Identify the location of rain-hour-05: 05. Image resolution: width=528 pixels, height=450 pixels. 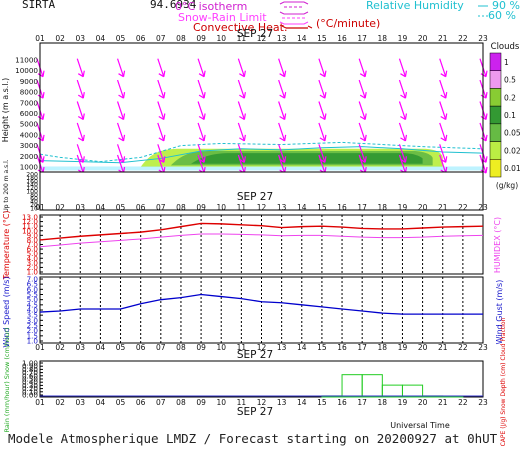
(121, 402).